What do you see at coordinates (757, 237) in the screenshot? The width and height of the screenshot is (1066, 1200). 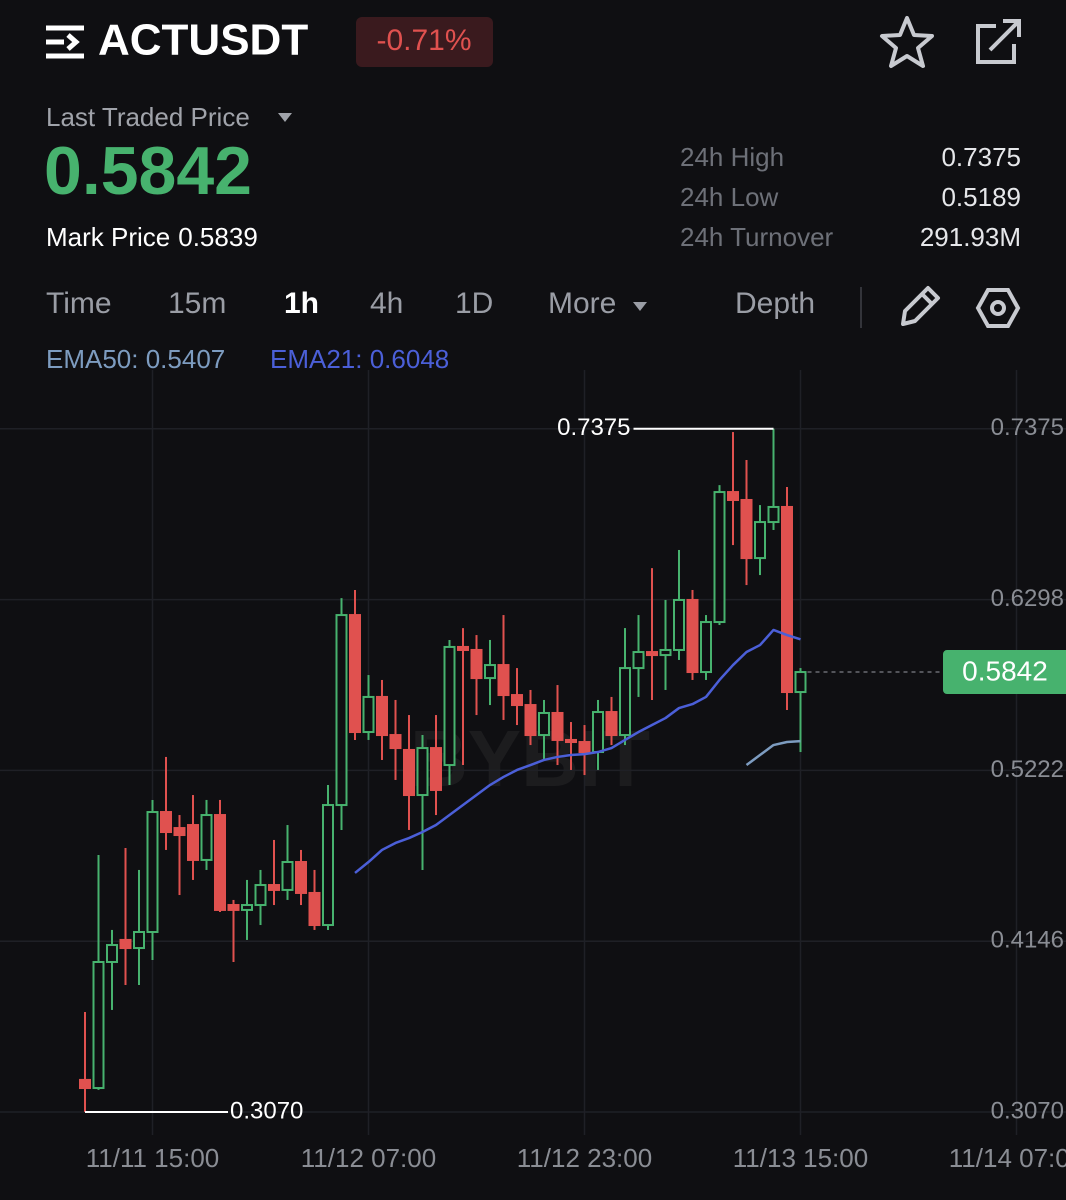 I see `stat-label: 24h Turnover` at bounding box center [757, 237].